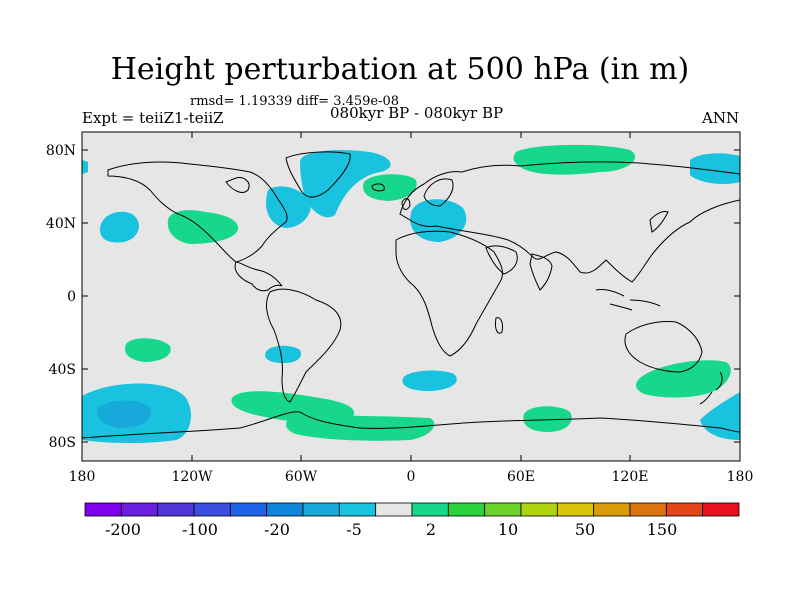 The height and width of the screenshot is (600, 800). I want to click on coast-indonesia, so click(628, 300).